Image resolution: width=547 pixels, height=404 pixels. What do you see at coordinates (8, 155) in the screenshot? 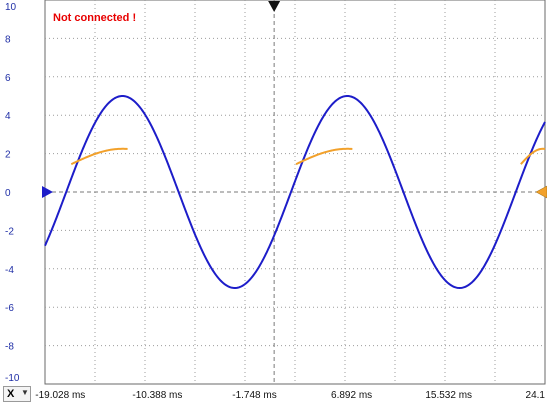
I see `y-tick-label: 2` at bounding box center [8, 155].